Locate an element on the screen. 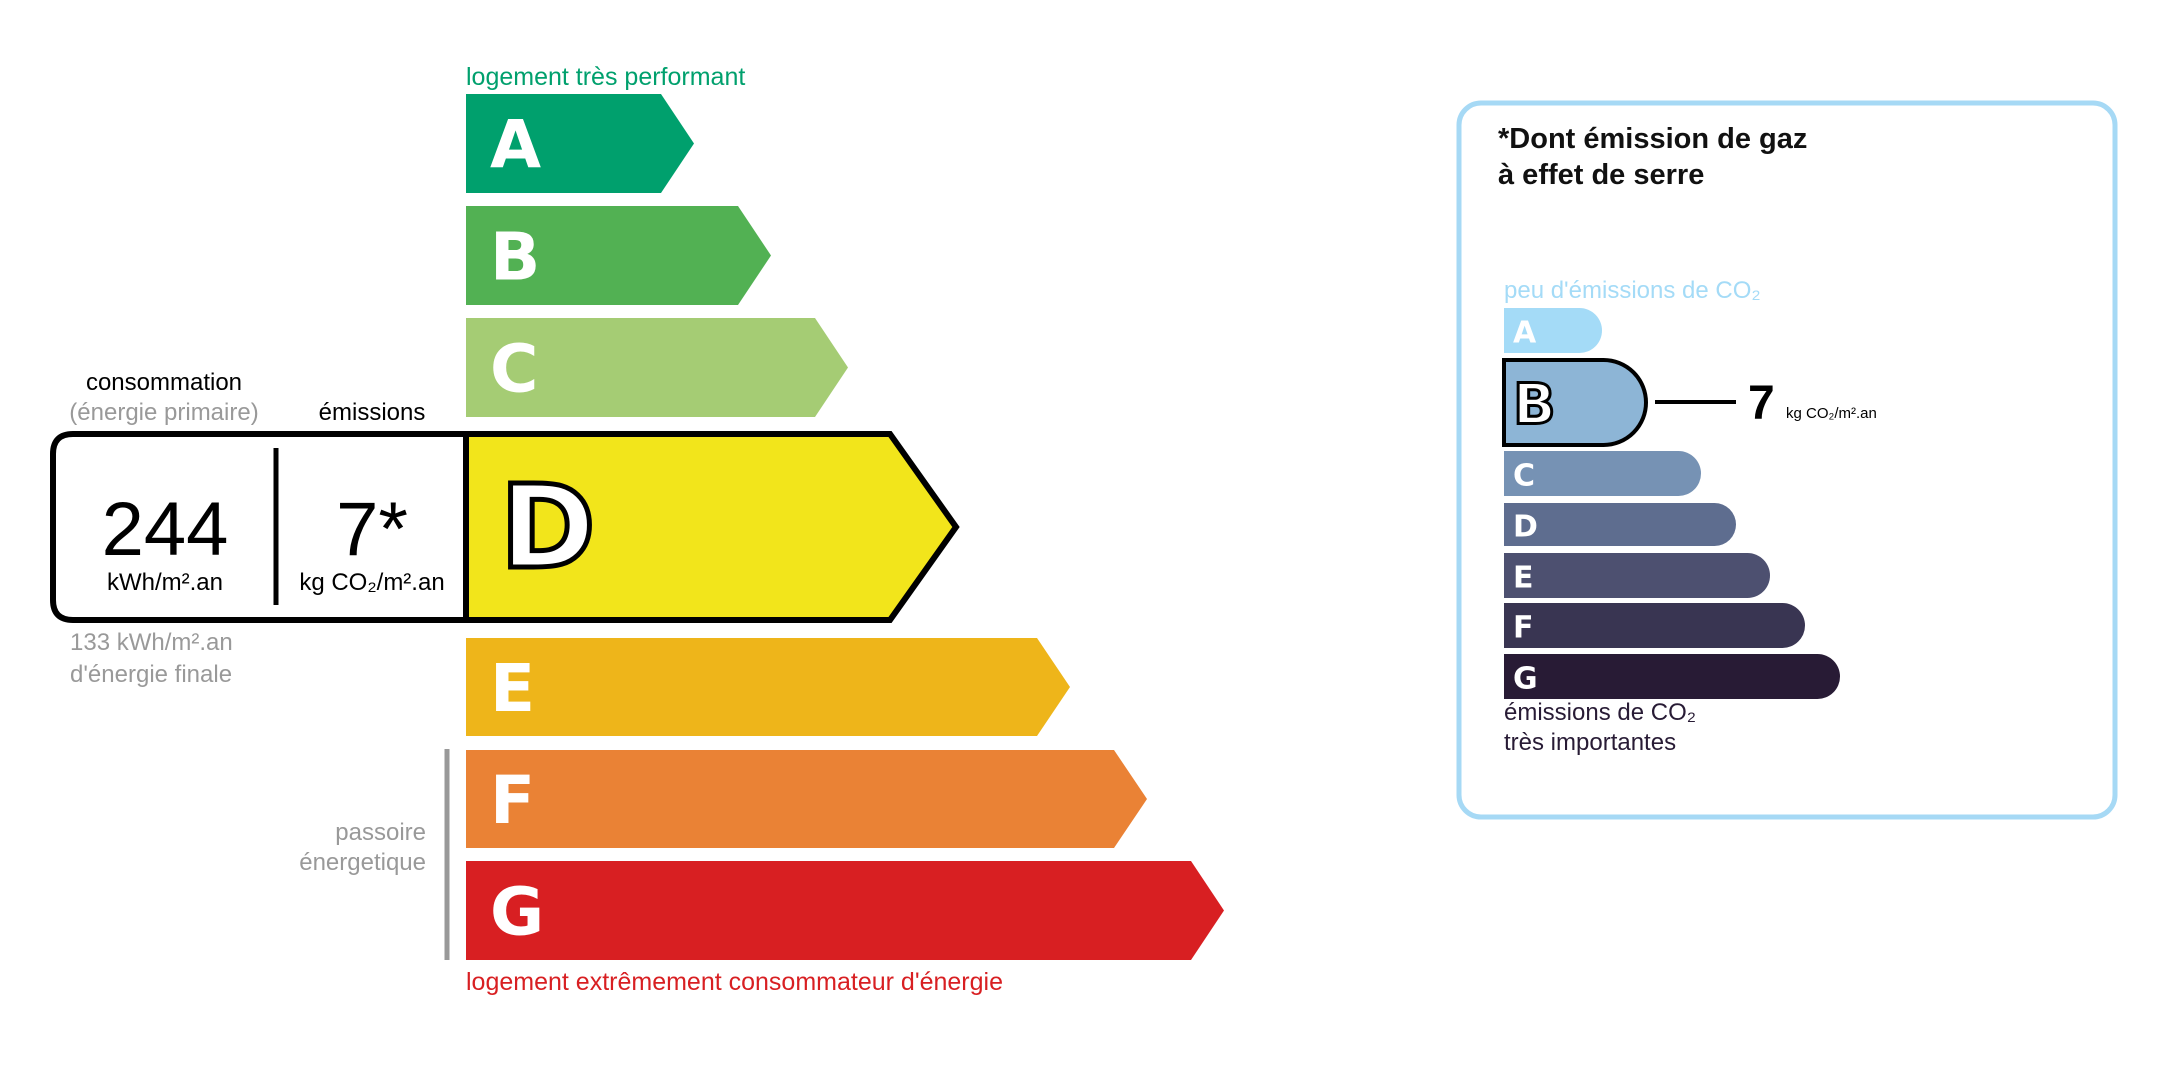 This screenshot has width=2170, height=1079. passoire-label-2: énergetique is located at coordinates (362, 862).